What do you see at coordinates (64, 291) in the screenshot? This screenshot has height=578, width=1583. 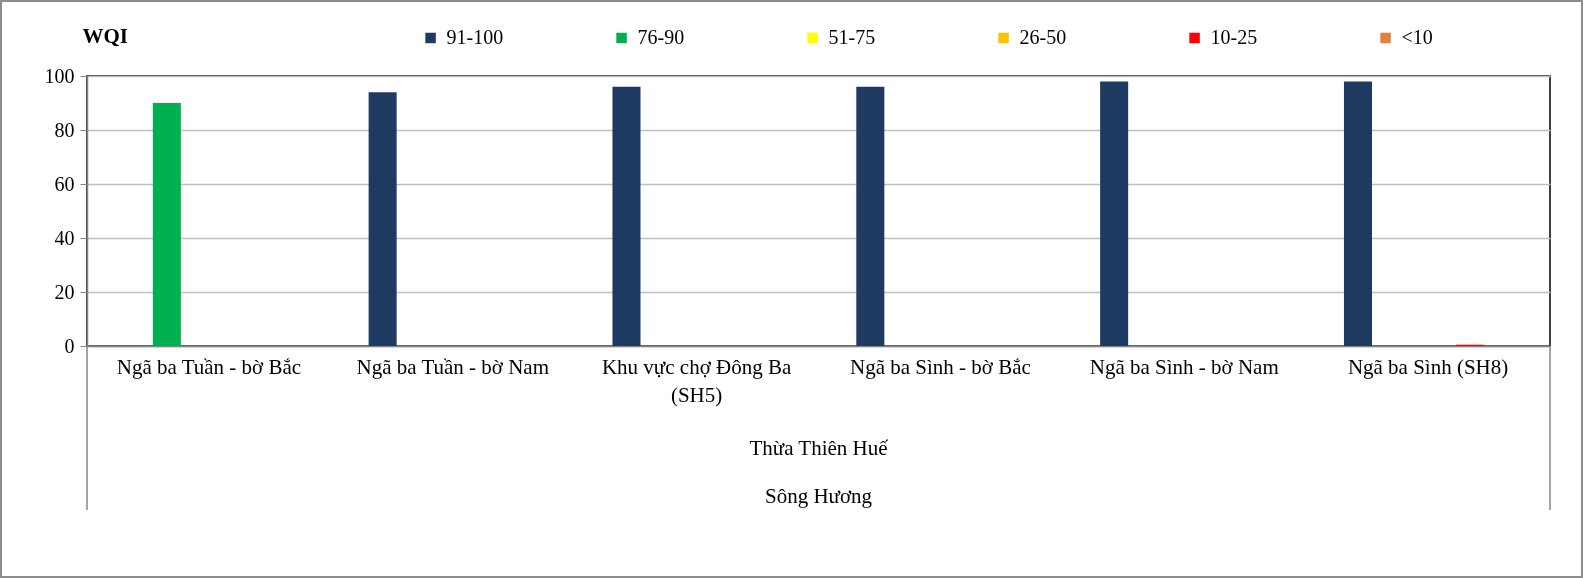 I see `y-tick-label: 20` at bounding box center [64, 291].